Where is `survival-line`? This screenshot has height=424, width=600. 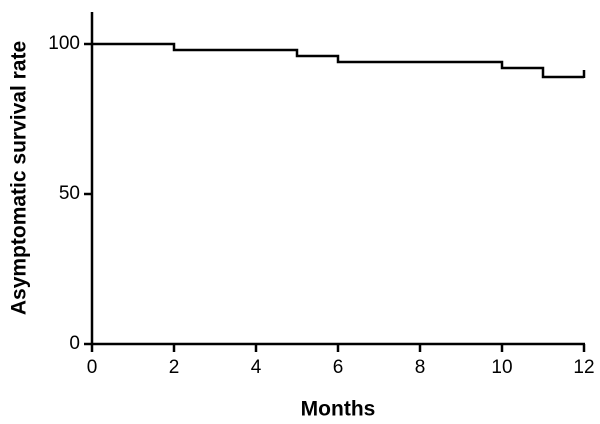
survival-line is located at coordinates (338, 60).